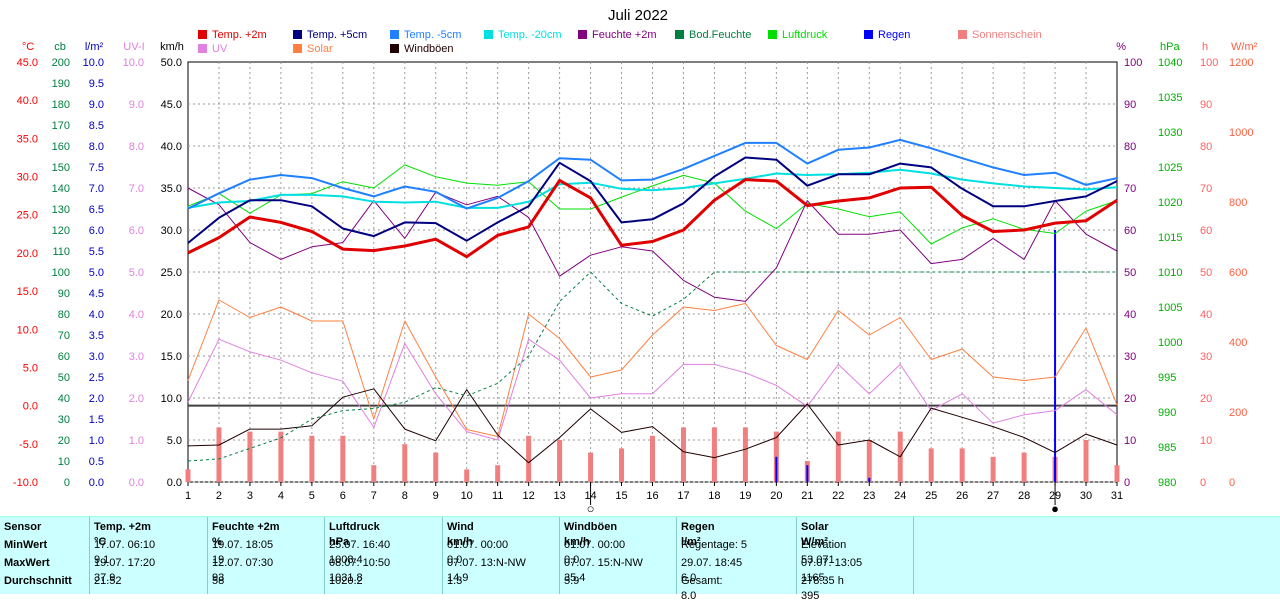 This screenshot has width=1280, height=604. What do you see at coordinates (458, 578) in the screenshot?
I see `stats-value: 14.9` at bounding box center [458, 578].